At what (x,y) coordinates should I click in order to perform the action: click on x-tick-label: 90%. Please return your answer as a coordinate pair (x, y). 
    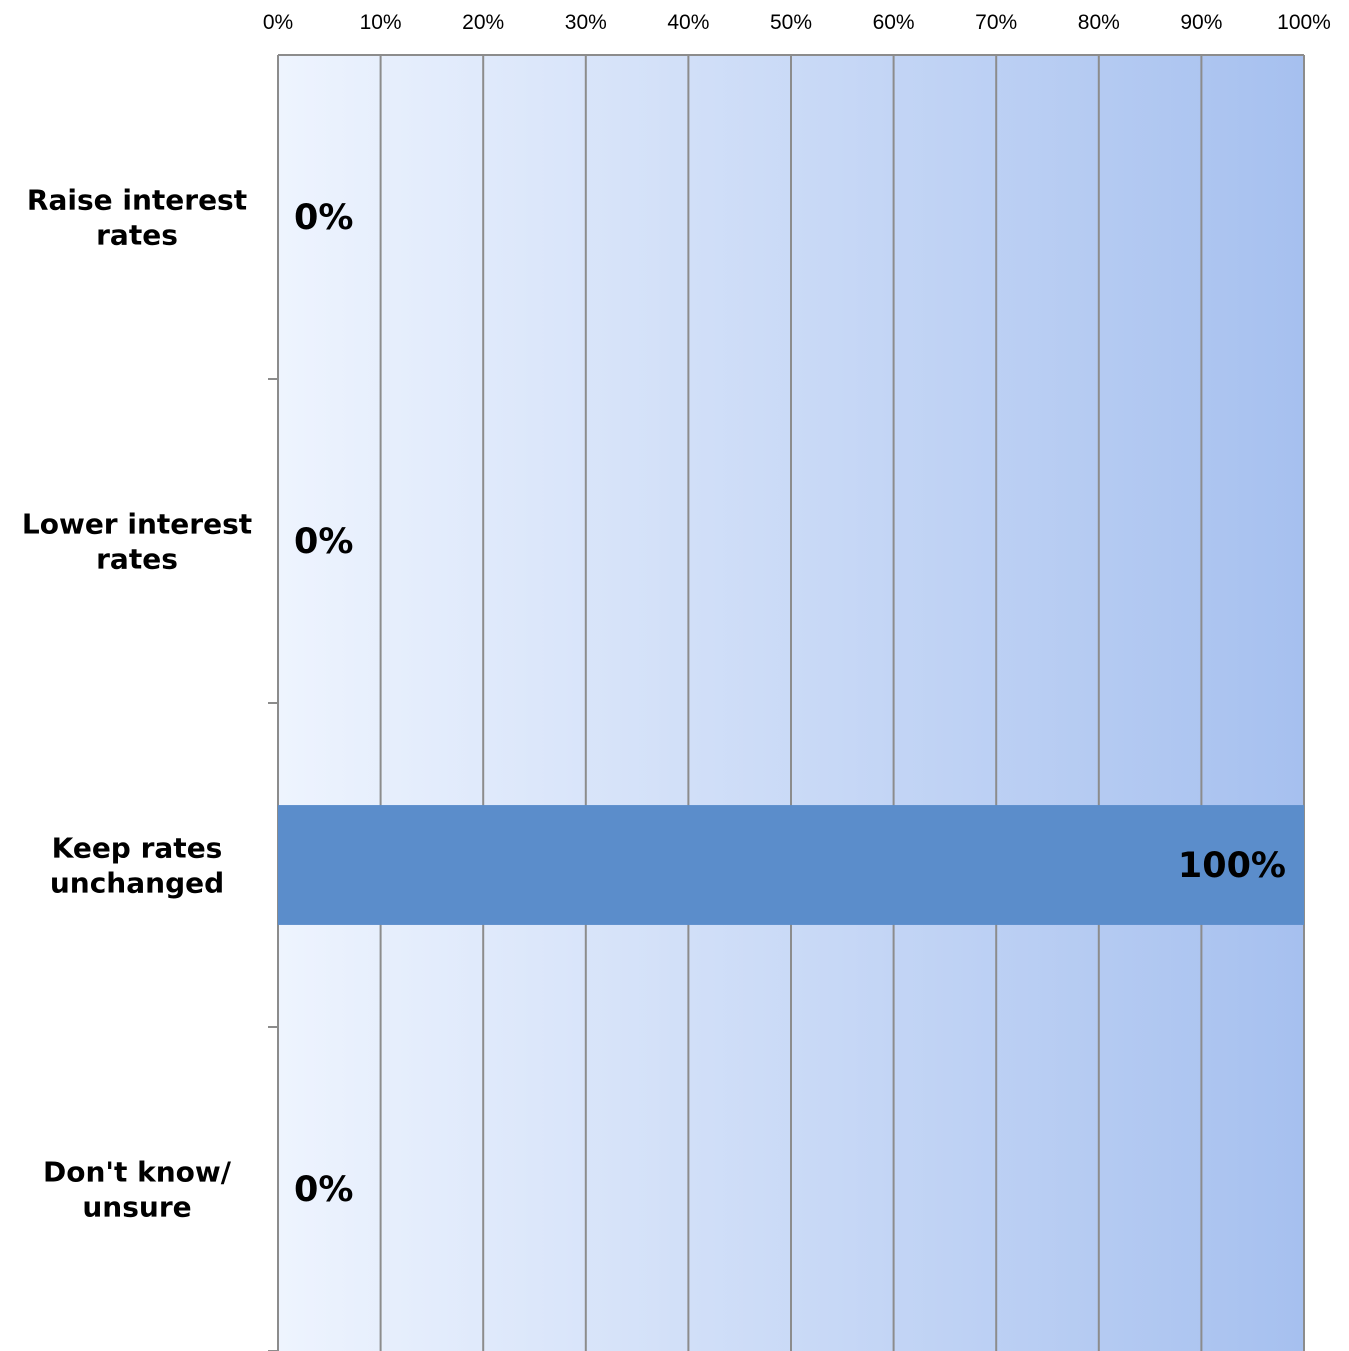
    Looking at the image, I should click on (1201, 22).